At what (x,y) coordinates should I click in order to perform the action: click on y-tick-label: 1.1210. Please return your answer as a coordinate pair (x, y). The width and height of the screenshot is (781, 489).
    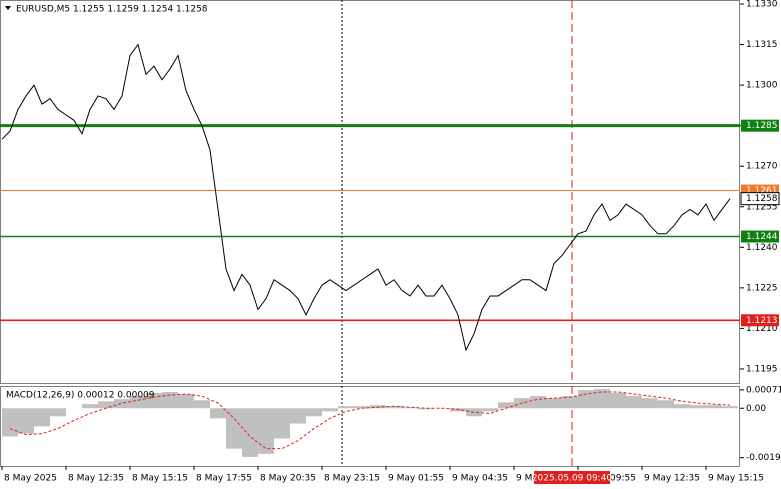
    Looking at the image, I should click on (762, 329).